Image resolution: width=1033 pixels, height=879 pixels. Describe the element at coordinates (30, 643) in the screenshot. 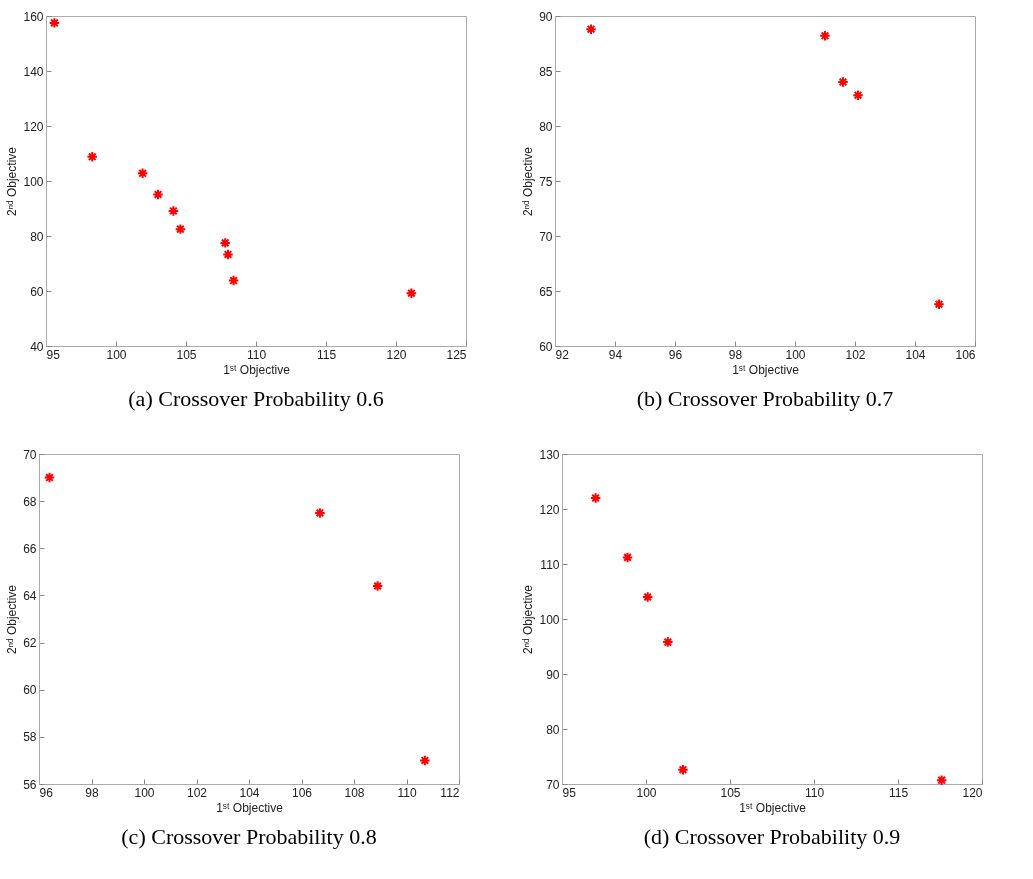

I see `y-tick-label: 62` at that location.